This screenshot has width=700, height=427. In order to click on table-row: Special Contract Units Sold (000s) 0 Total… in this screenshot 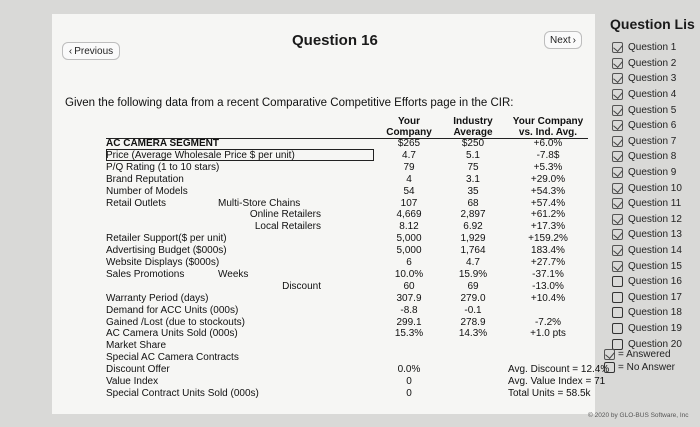, I will do `click(356, 393)`.